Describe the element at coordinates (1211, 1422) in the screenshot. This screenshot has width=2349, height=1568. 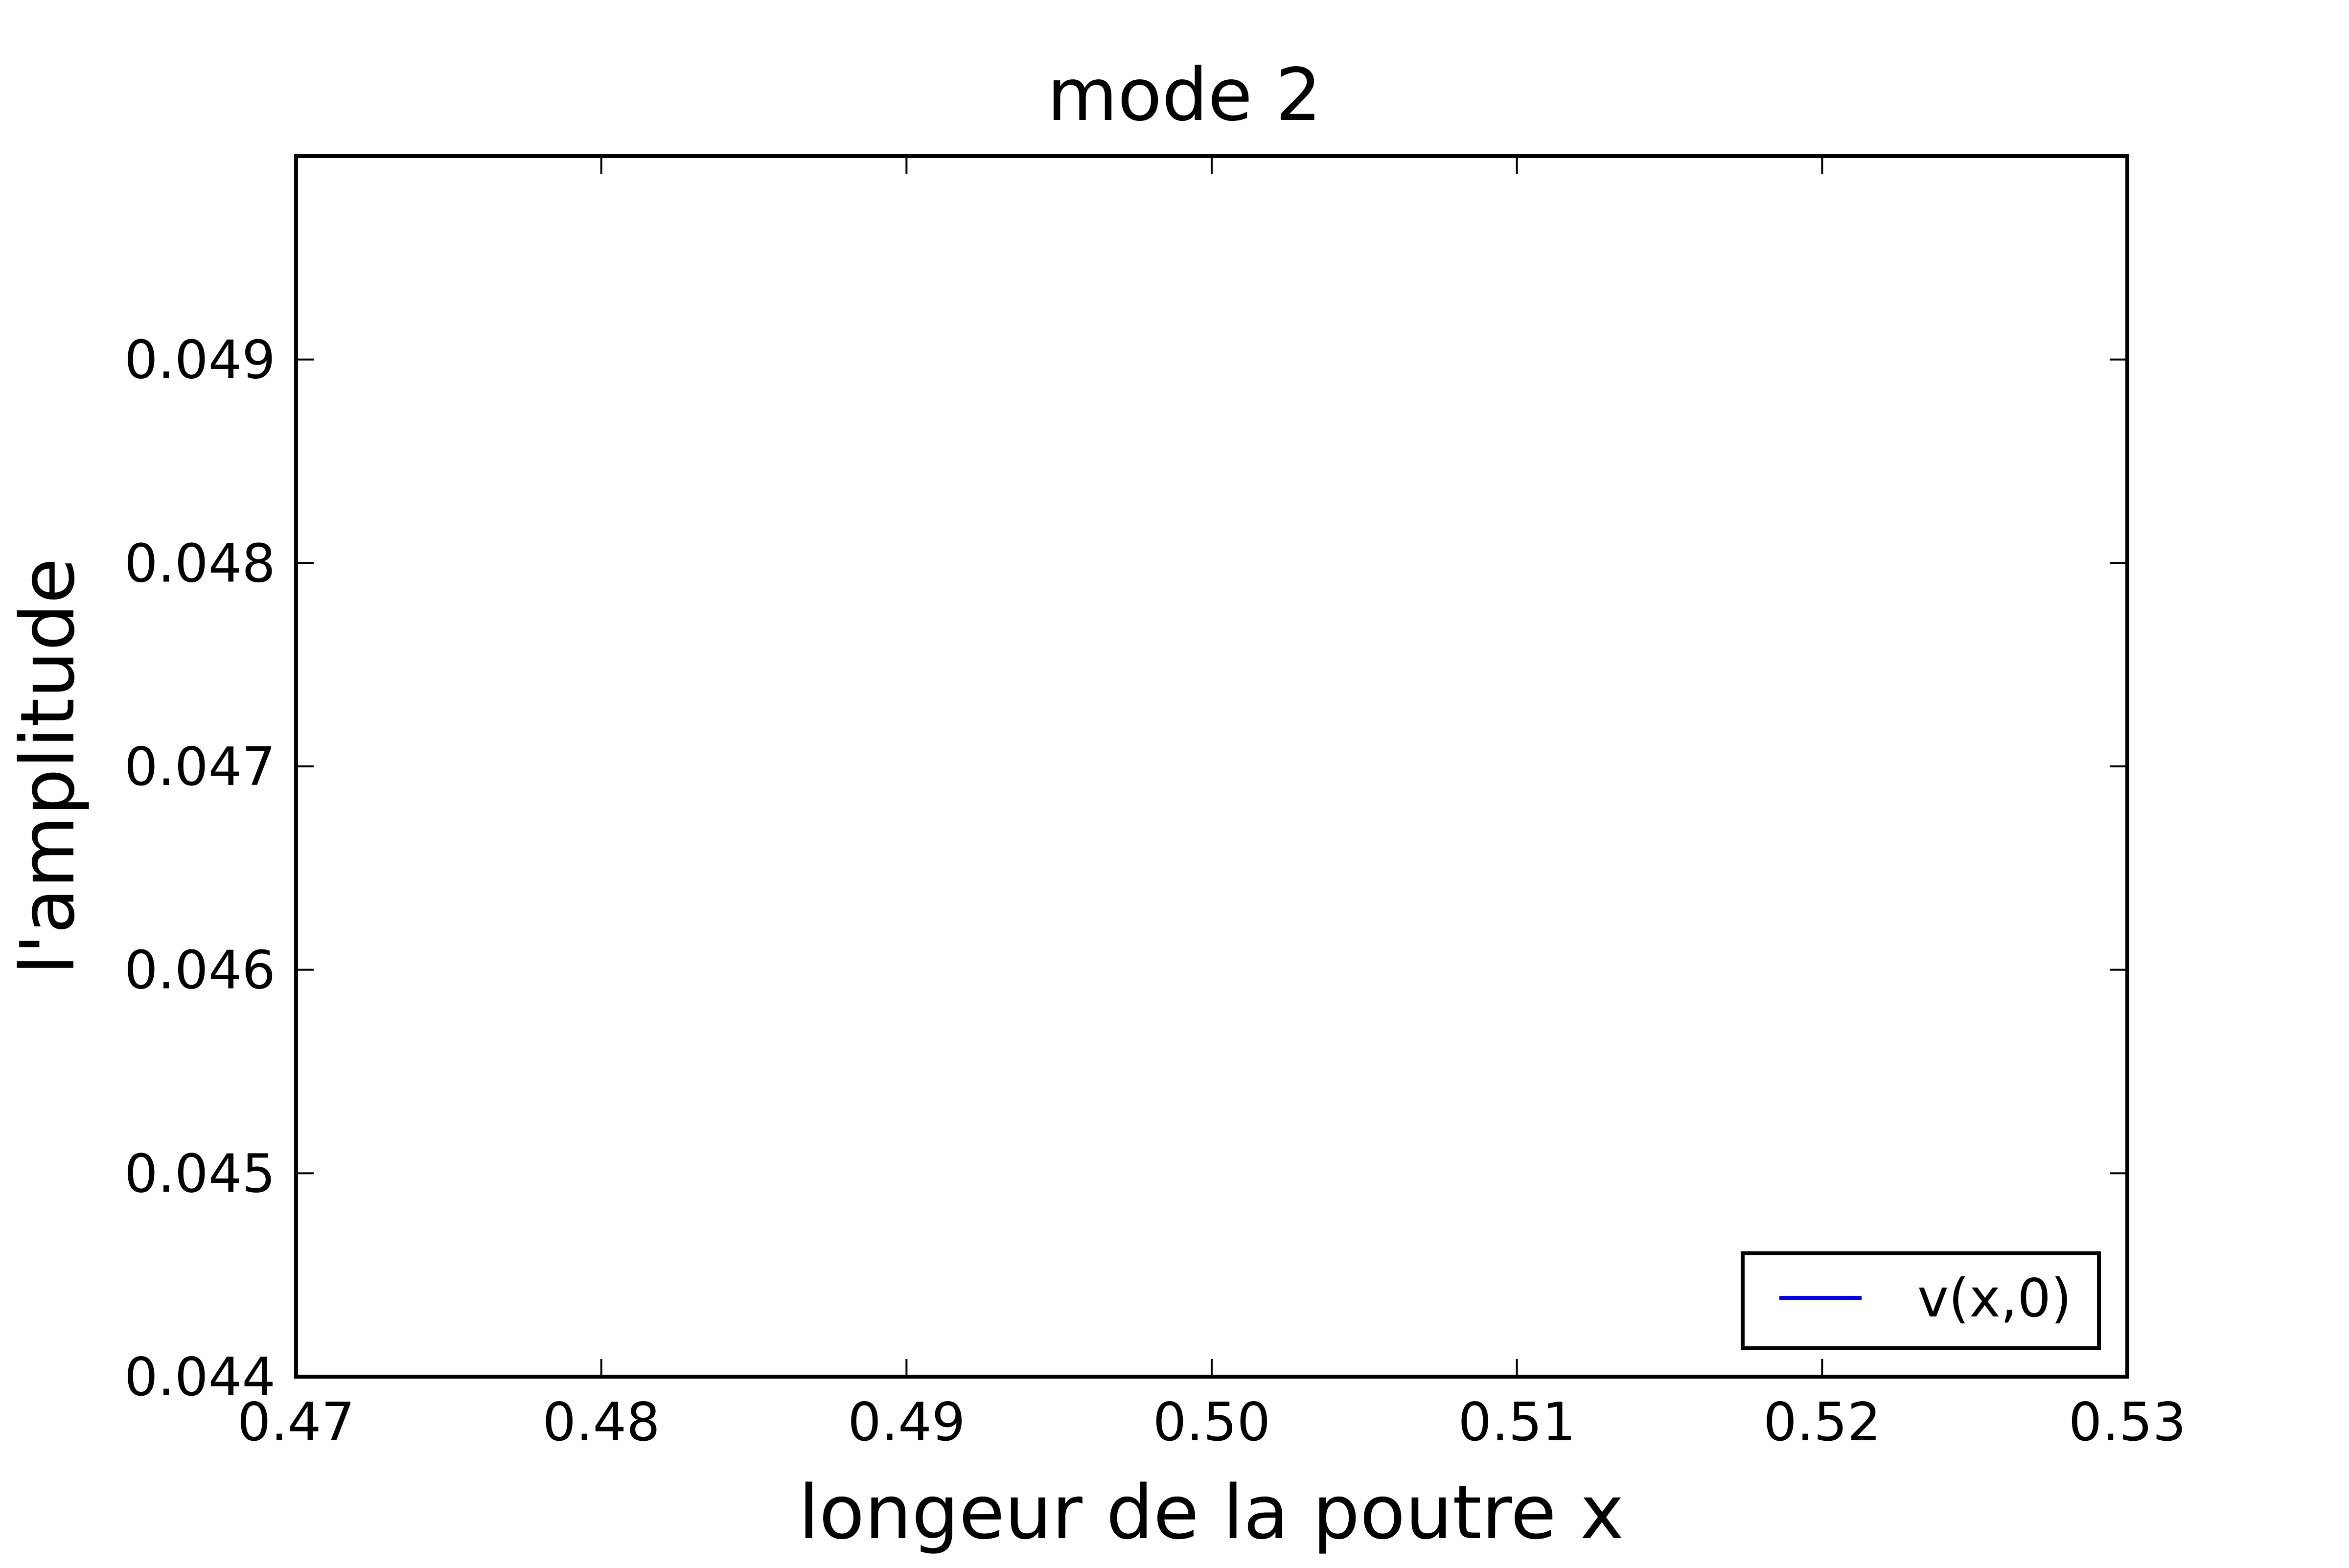
I see `x-tick-label: 0.50` at that location.